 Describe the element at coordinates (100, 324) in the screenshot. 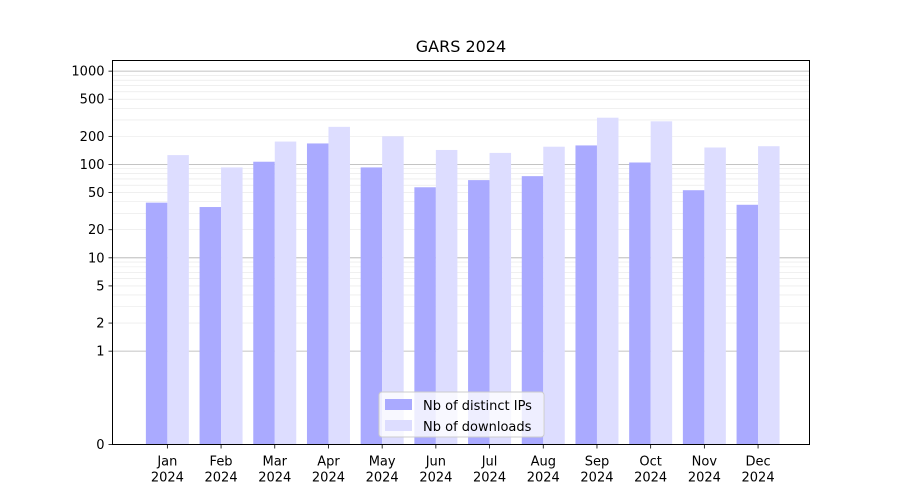

I see `y-tick-label: 2` at that location.